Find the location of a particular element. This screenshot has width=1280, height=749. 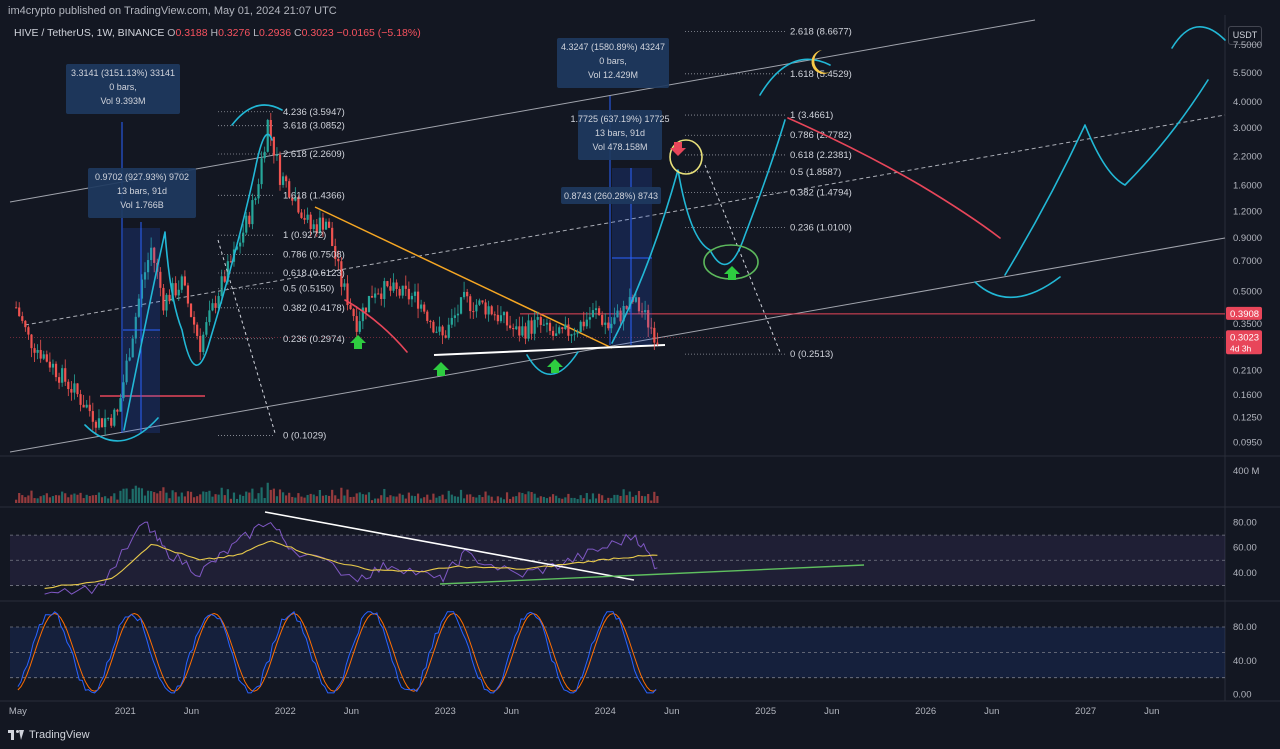

cycle-top-curve is located at coordinates (257, 115).